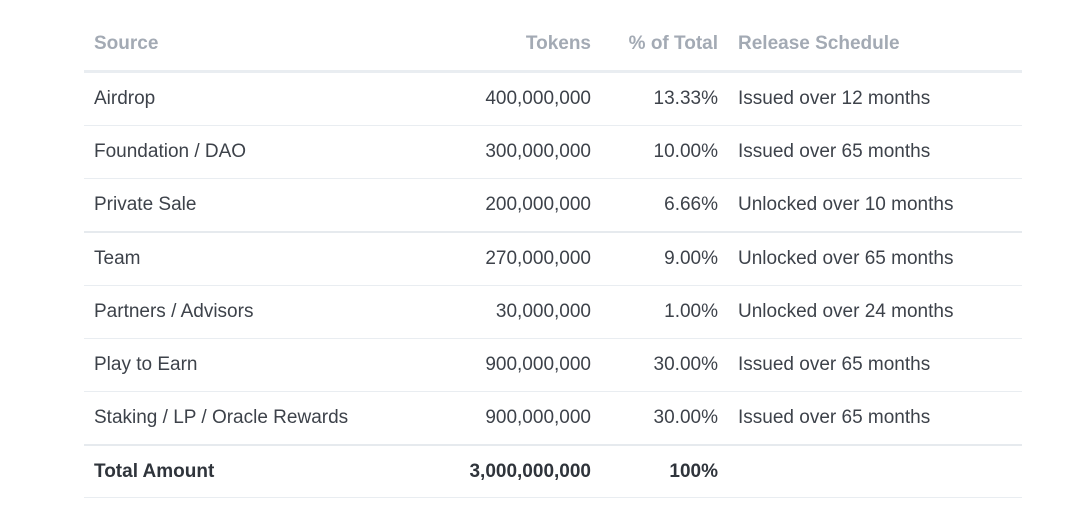 This screenshot has width=1081, height=523. I want to click on total-release-schedule, so click(875, 471).